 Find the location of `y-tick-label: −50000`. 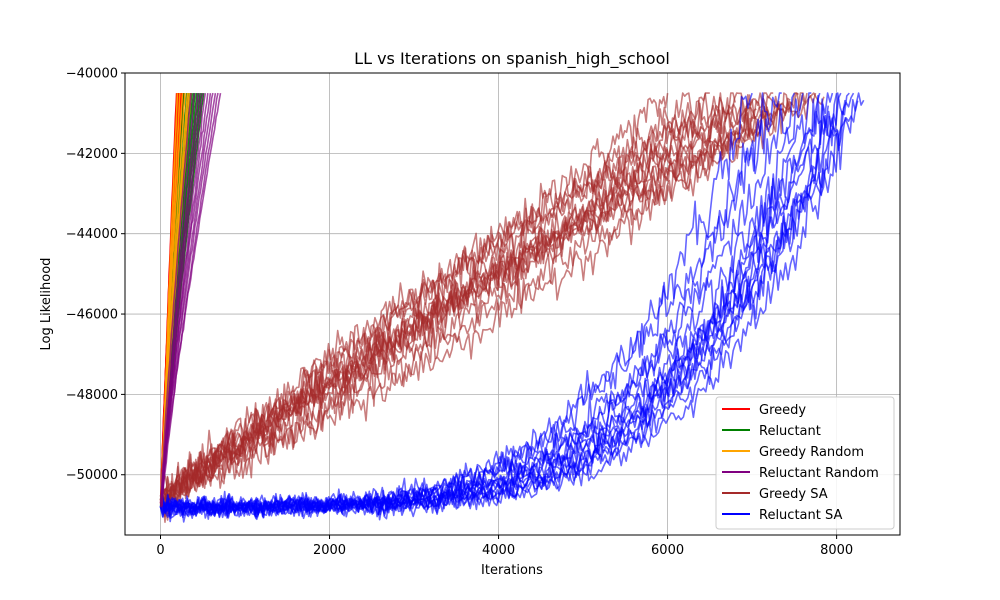

y-tick-label: −50000 is located at coordinates (92, 475).